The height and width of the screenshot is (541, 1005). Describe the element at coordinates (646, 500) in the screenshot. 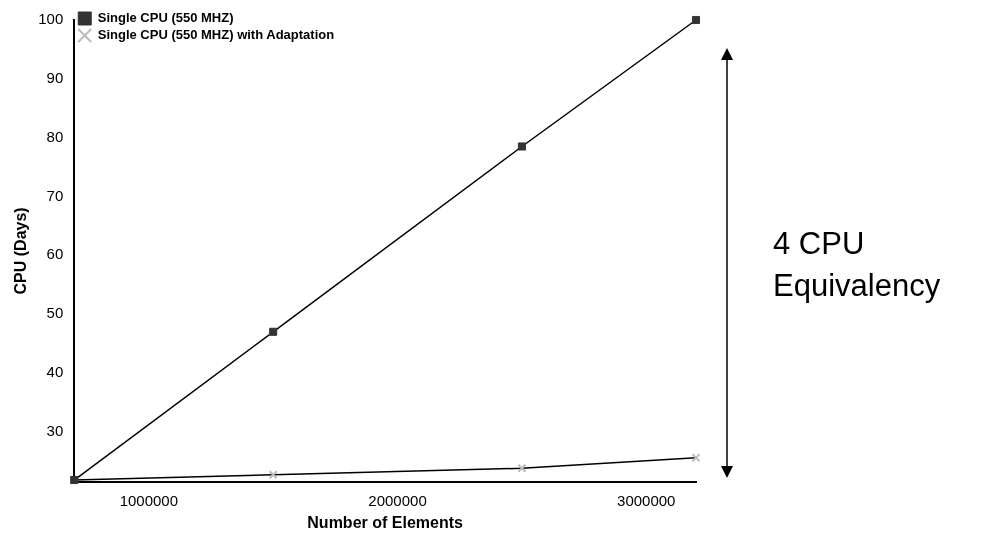

I see `x-tick-label: 3000000` at that location.